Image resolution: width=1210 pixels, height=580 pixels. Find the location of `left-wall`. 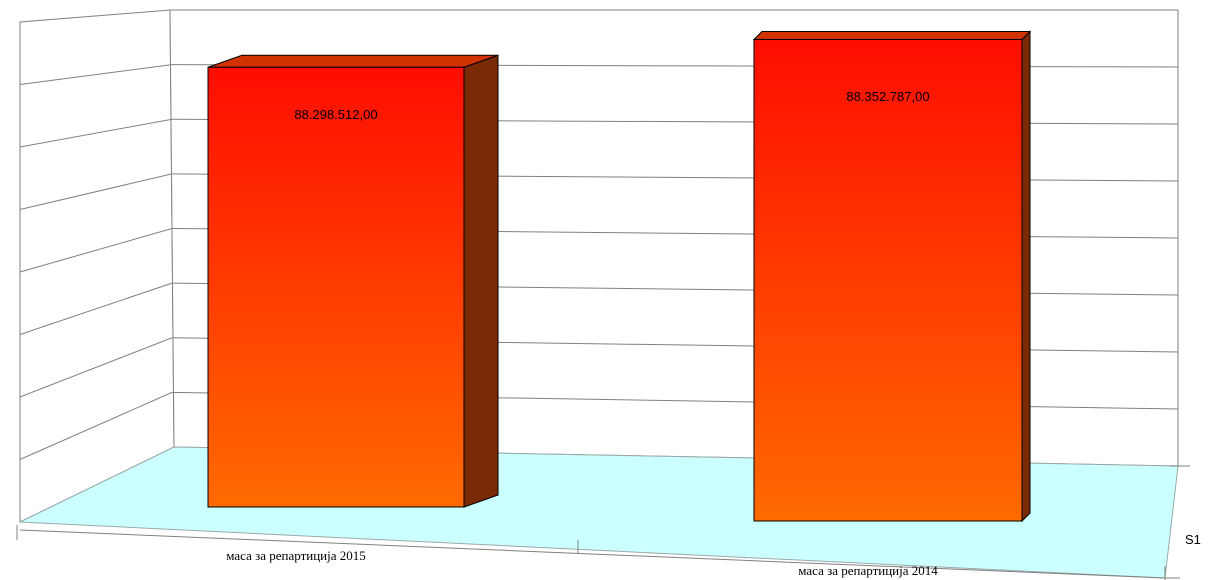

left-wall is located at coordinates (97, 266).